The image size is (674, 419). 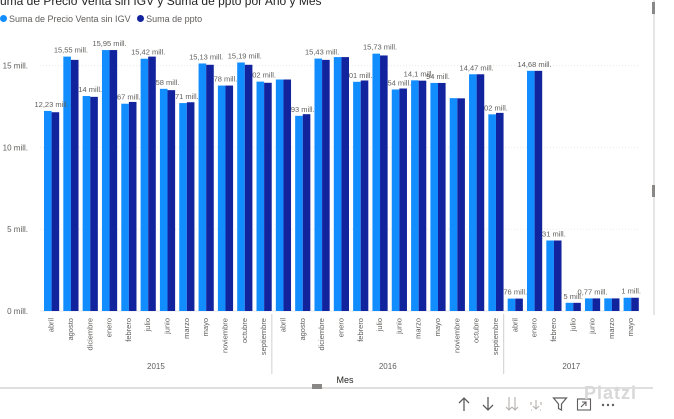 I want to click on x-tick-label: octubre, so click(x=244, y=330).